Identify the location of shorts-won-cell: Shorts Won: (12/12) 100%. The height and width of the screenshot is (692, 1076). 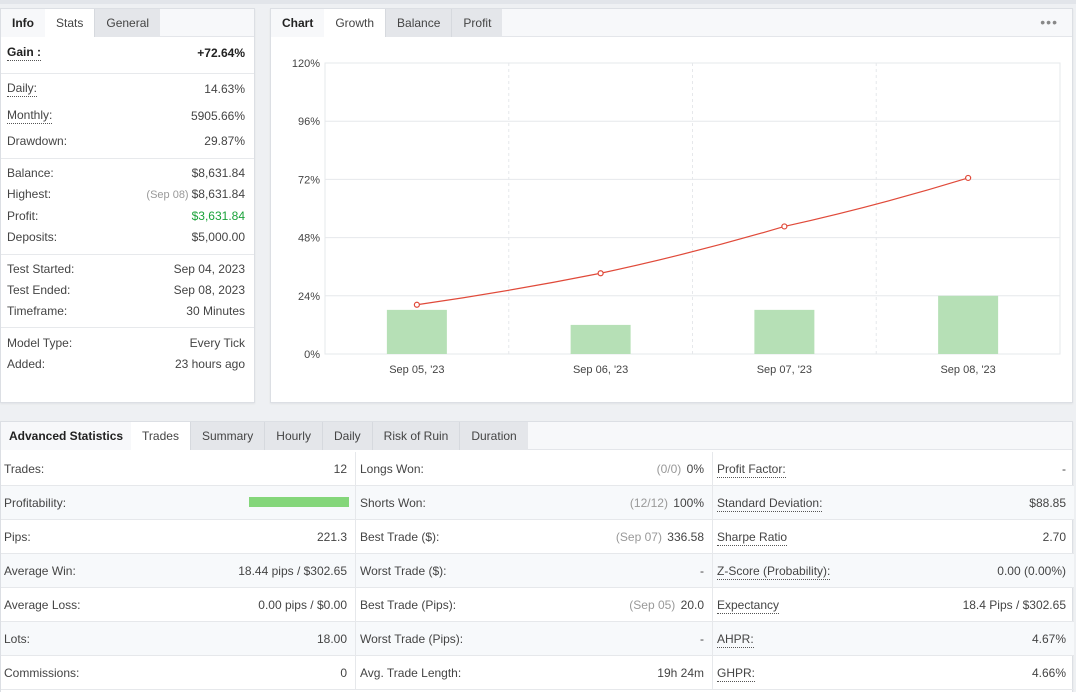
(535, 503).